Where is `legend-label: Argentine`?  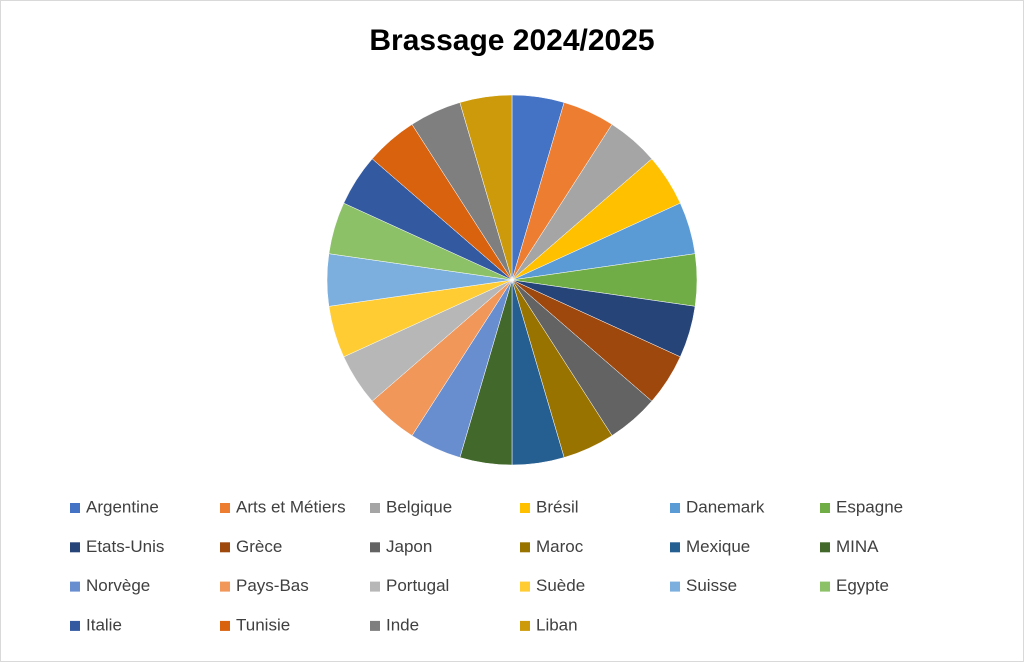 legend-label: Argentine is located at coordinates (122, 506).